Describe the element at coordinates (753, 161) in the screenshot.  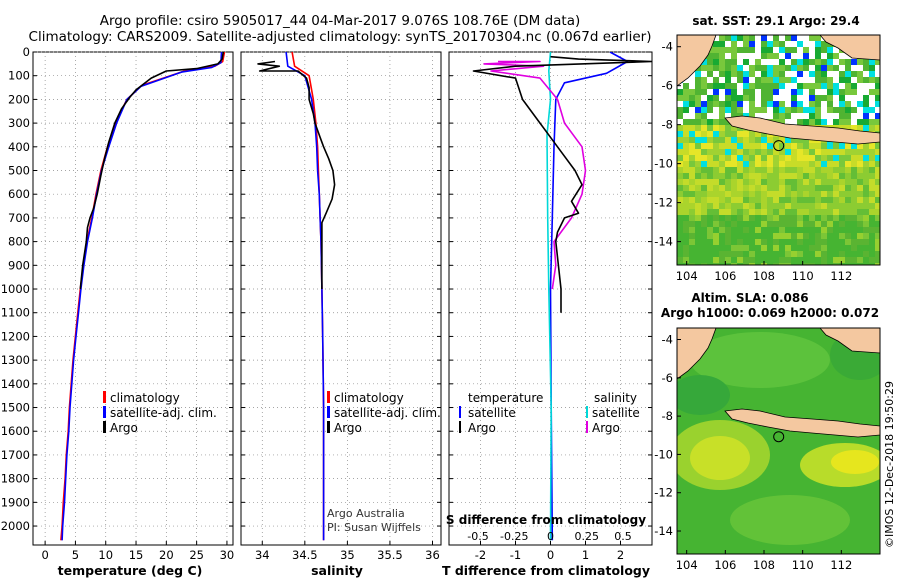
I see `sst-map-axes: 104 106 108 110 112 -4 -6 -8 -10 -12 -14` at that location.